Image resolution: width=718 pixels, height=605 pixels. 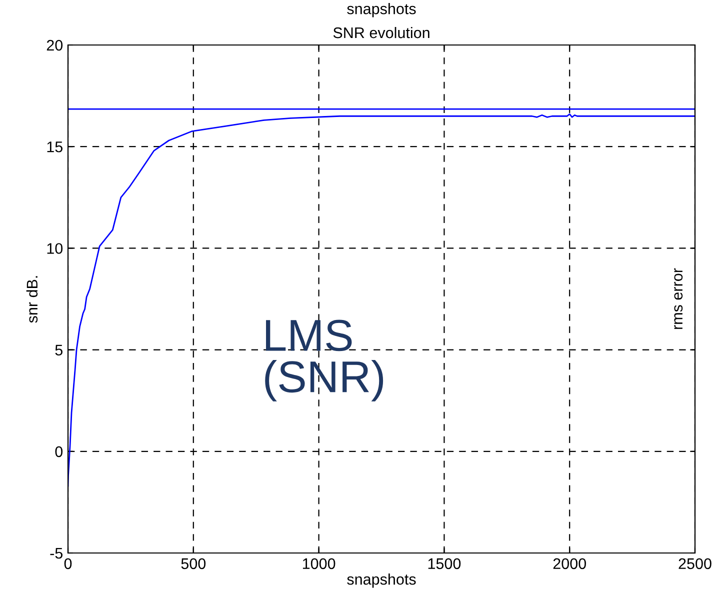 I want to click on x-axis-title: snapshots, so click(x=381, y=580).